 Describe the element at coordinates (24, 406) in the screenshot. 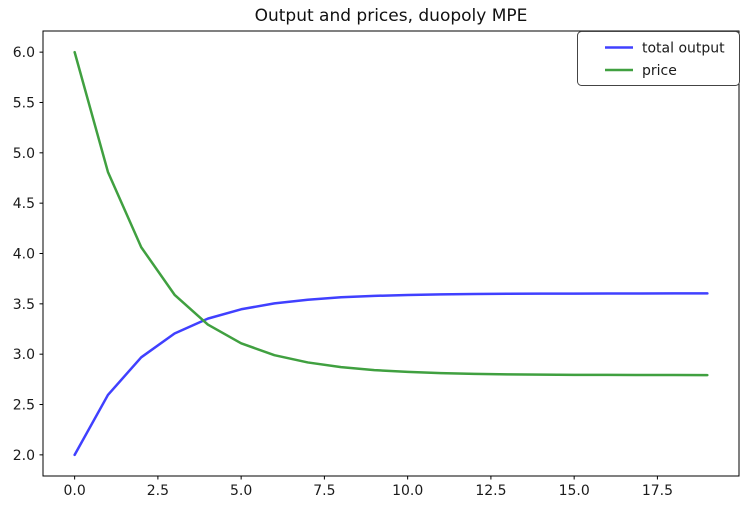

I see `y-tick-label: 2.5` at that location.